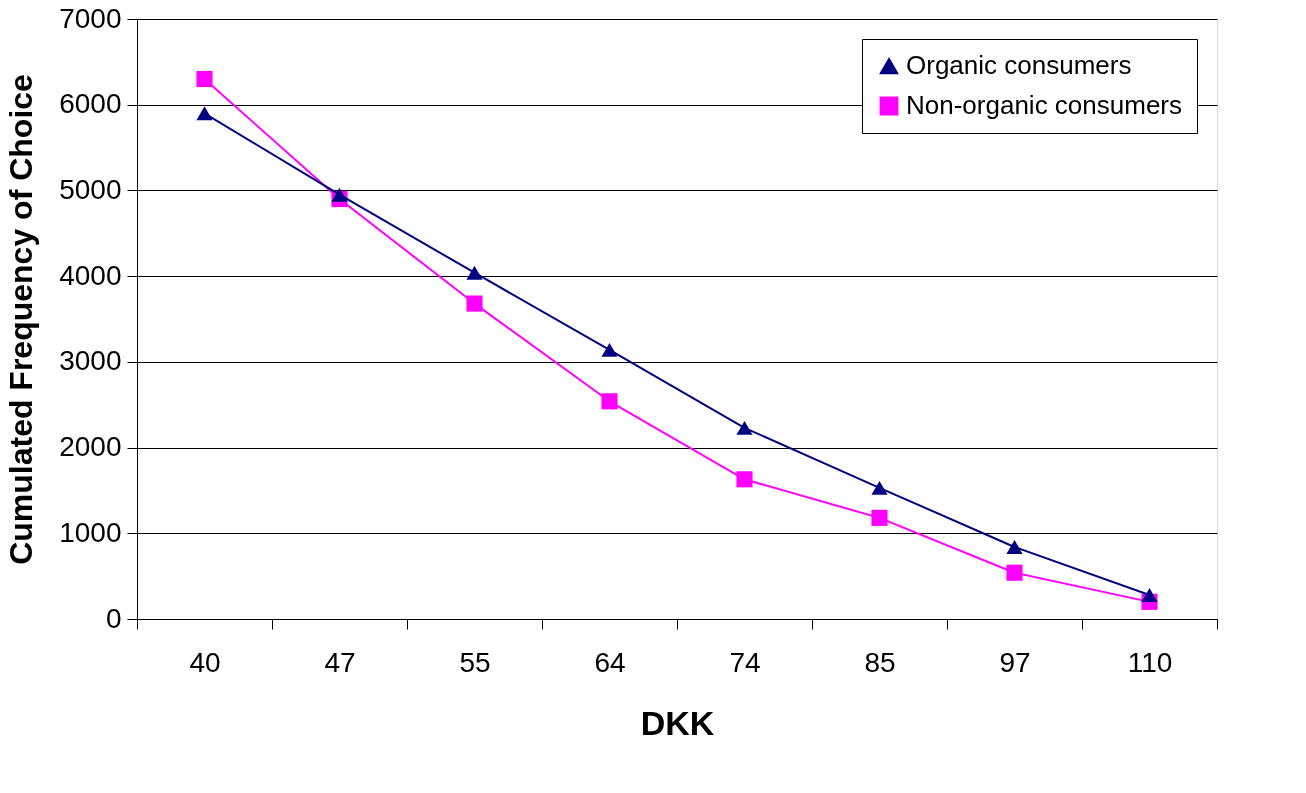 The image size is (1306, 793). I want to click on legend-label: Non-organic consumers, so click(1044, 105).